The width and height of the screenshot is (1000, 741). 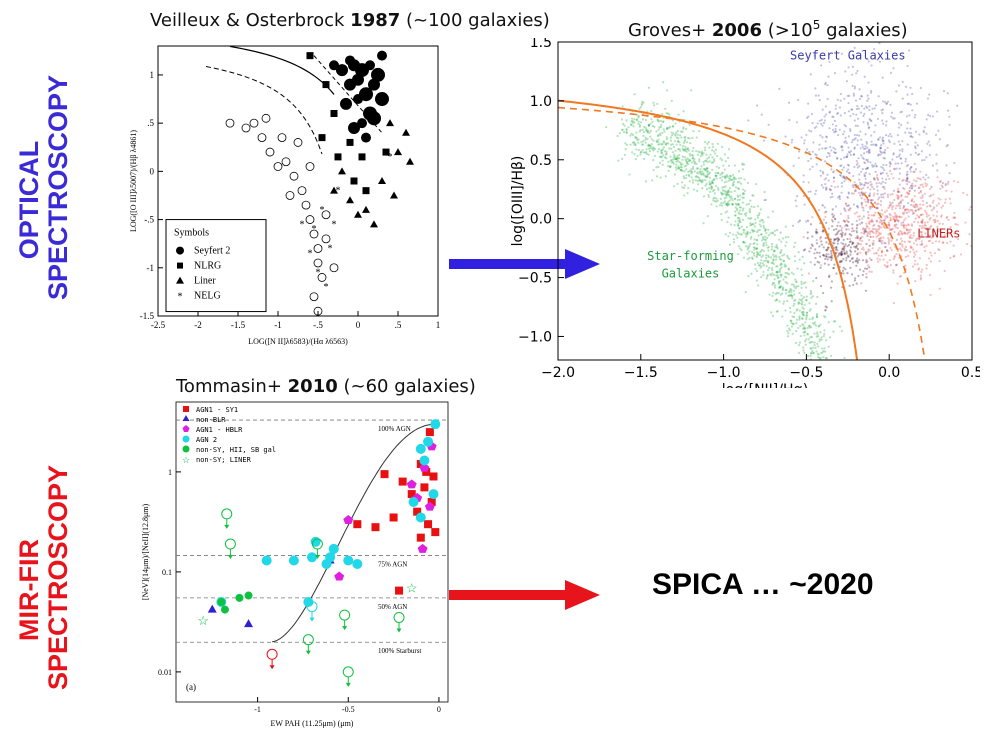 What do you see at coordinates (224, 609) in the screenshot?
I see `tommasin-point-non-sy-hii` at bounding box center [224, 609].